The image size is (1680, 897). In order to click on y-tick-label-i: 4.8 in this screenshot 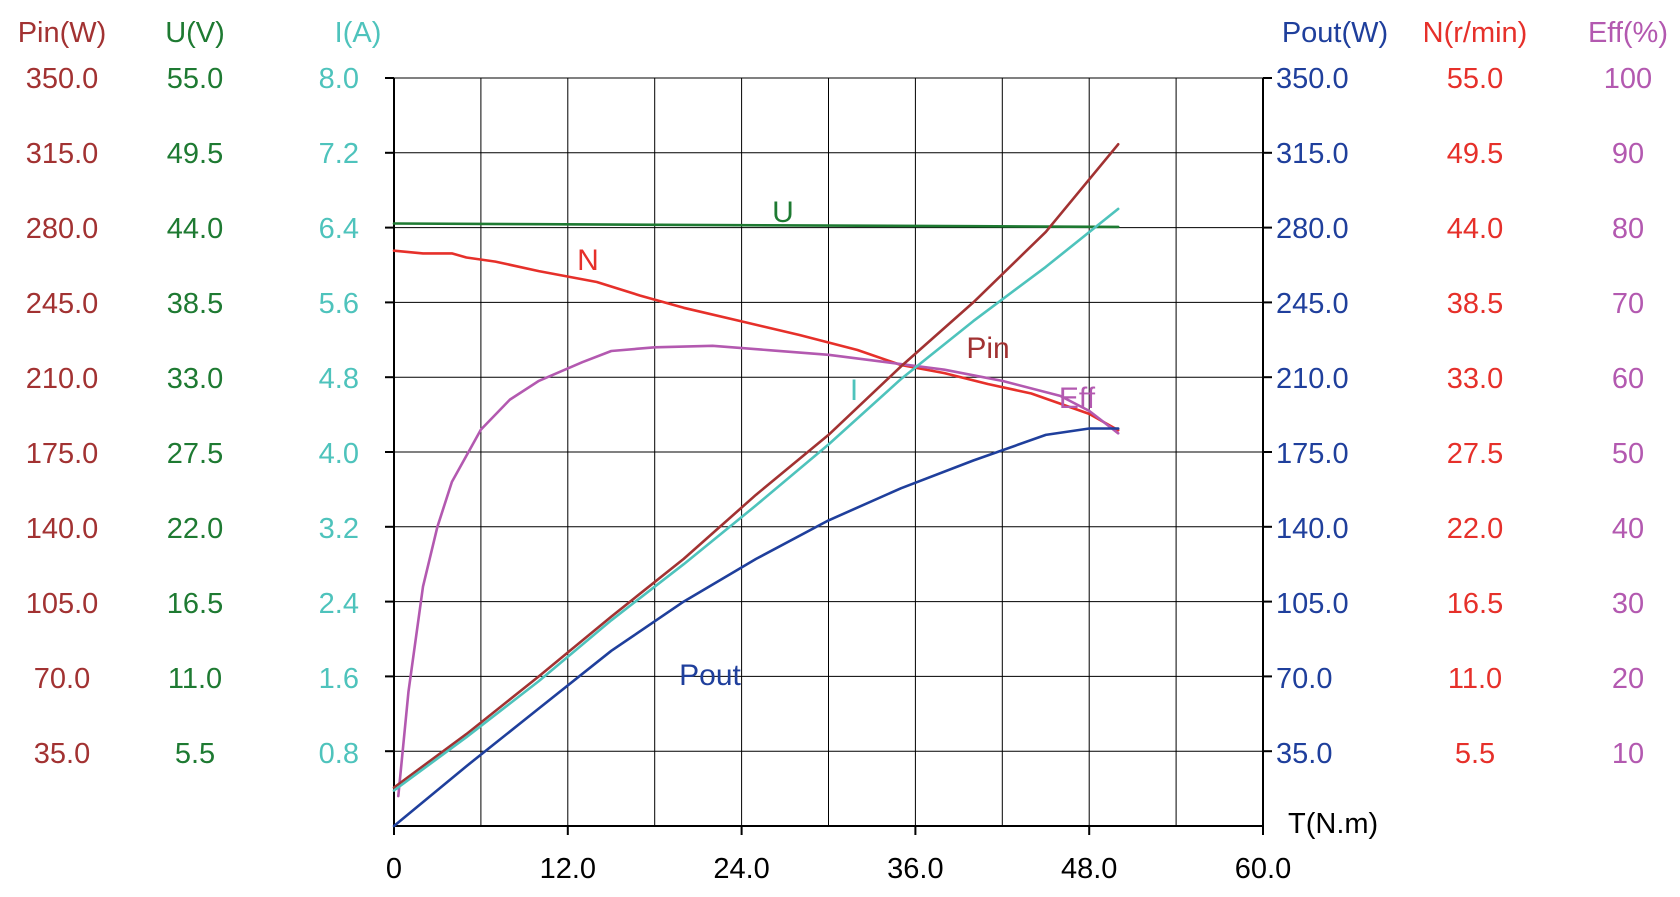, I will do `click(339, 379)`.